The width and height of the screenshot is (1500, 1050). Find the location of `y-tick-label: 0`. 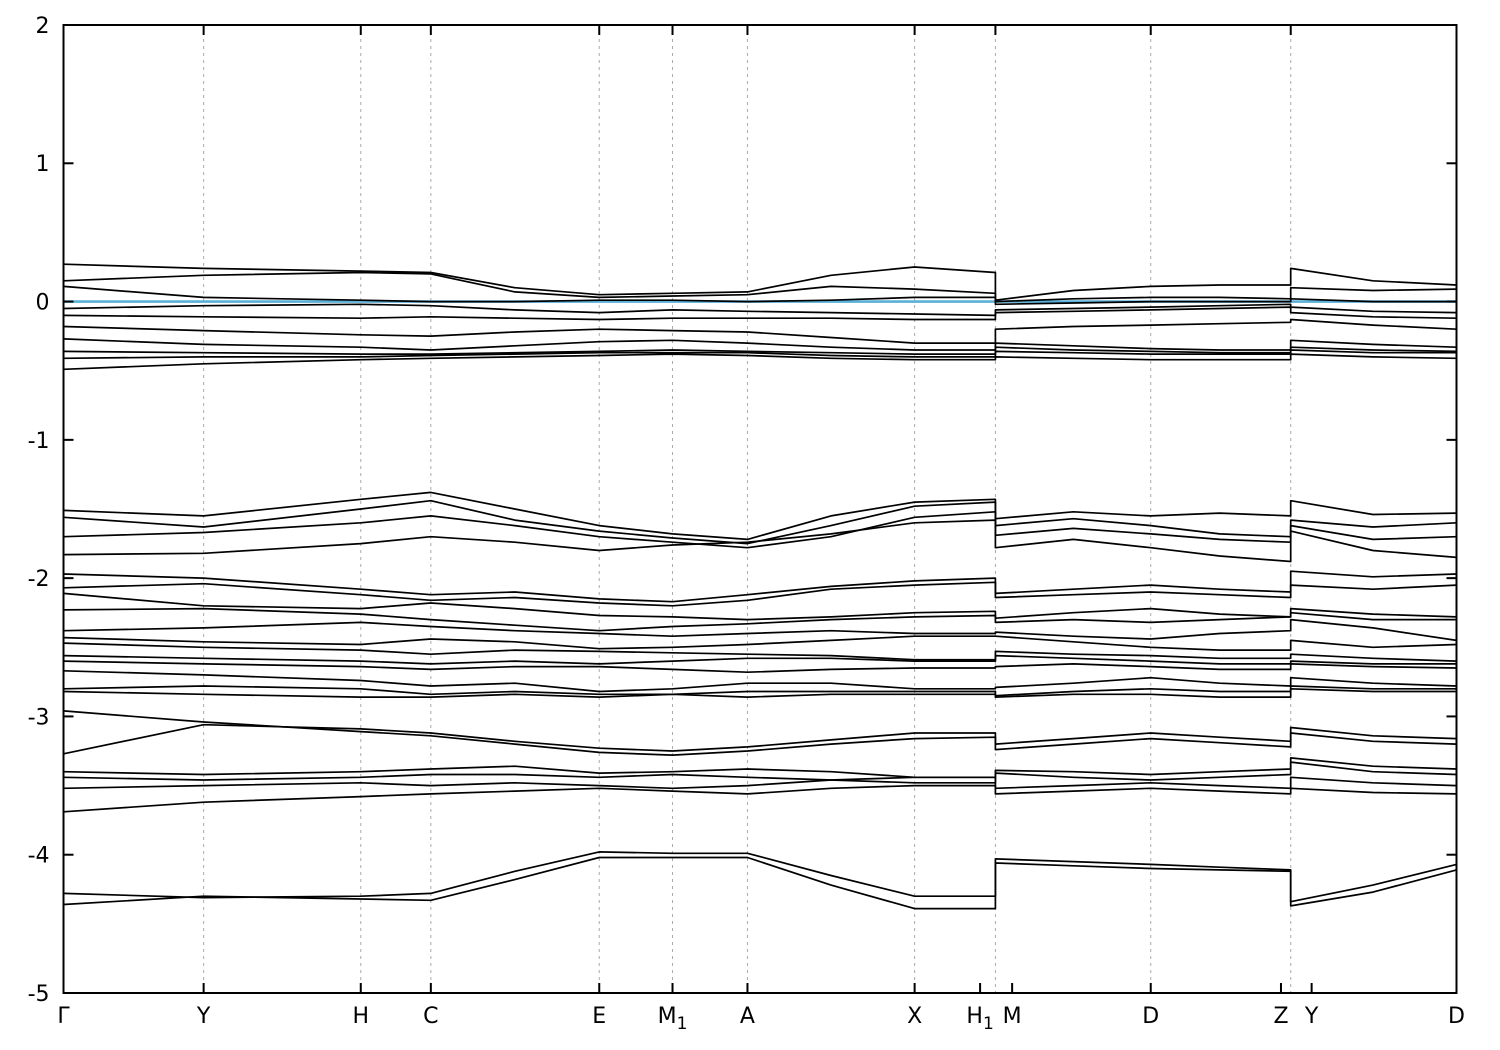

y-tick-label: 0 is located at coordinates (43, 302).